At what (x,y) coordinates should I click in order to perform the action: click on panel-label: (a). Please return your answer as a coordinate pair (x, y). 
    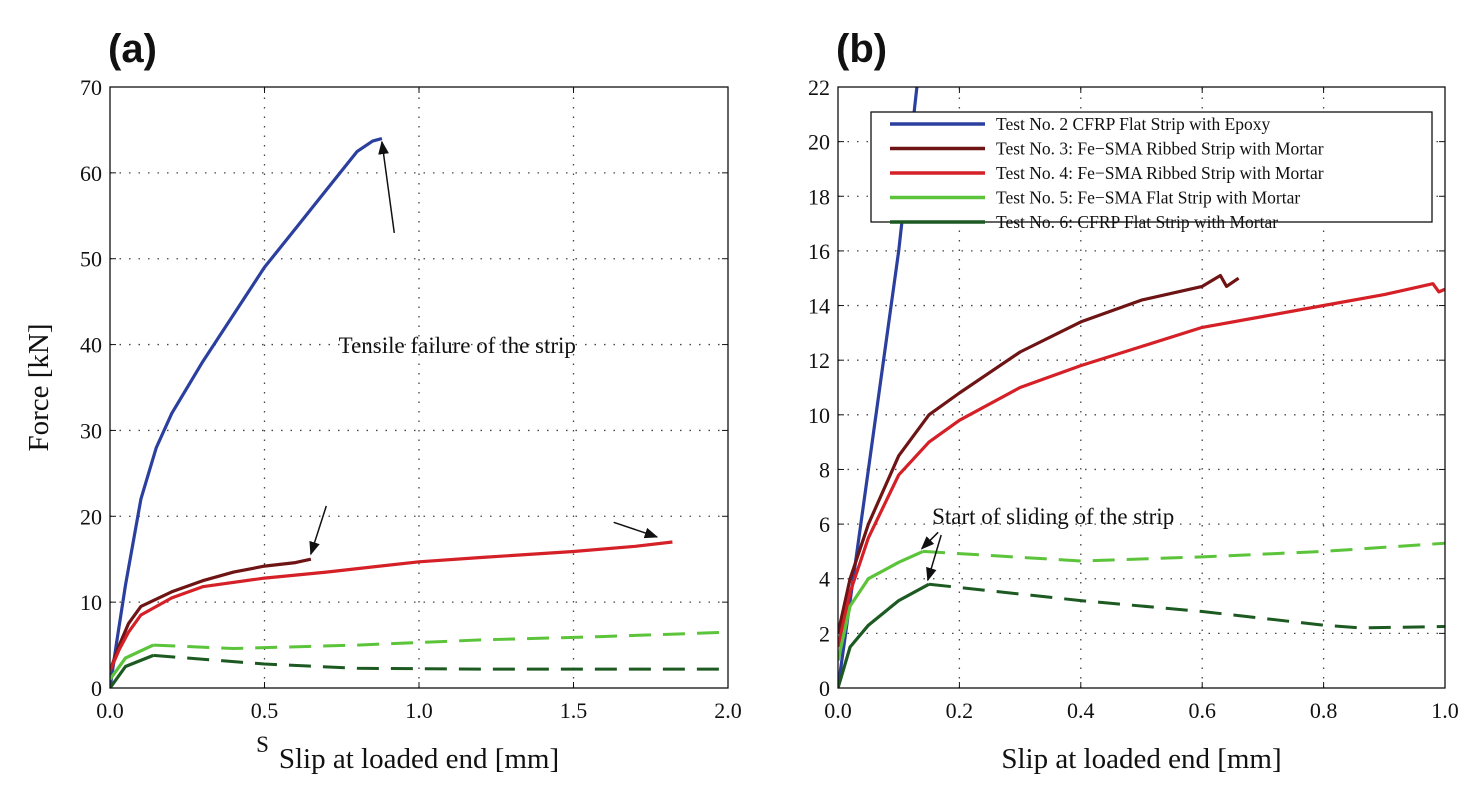
    Looking at the image, I should click on (132, 49).